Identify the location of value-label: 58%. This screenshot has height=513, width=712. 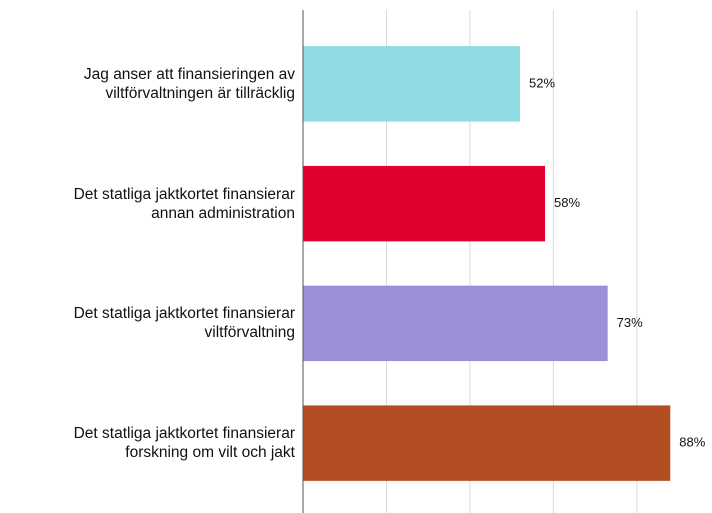
(567, 202).